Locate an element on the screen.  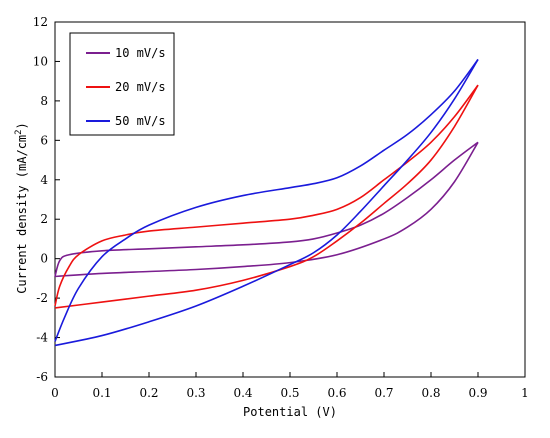
x-tick-label: 0.9 is located at coordinates (477, 393).